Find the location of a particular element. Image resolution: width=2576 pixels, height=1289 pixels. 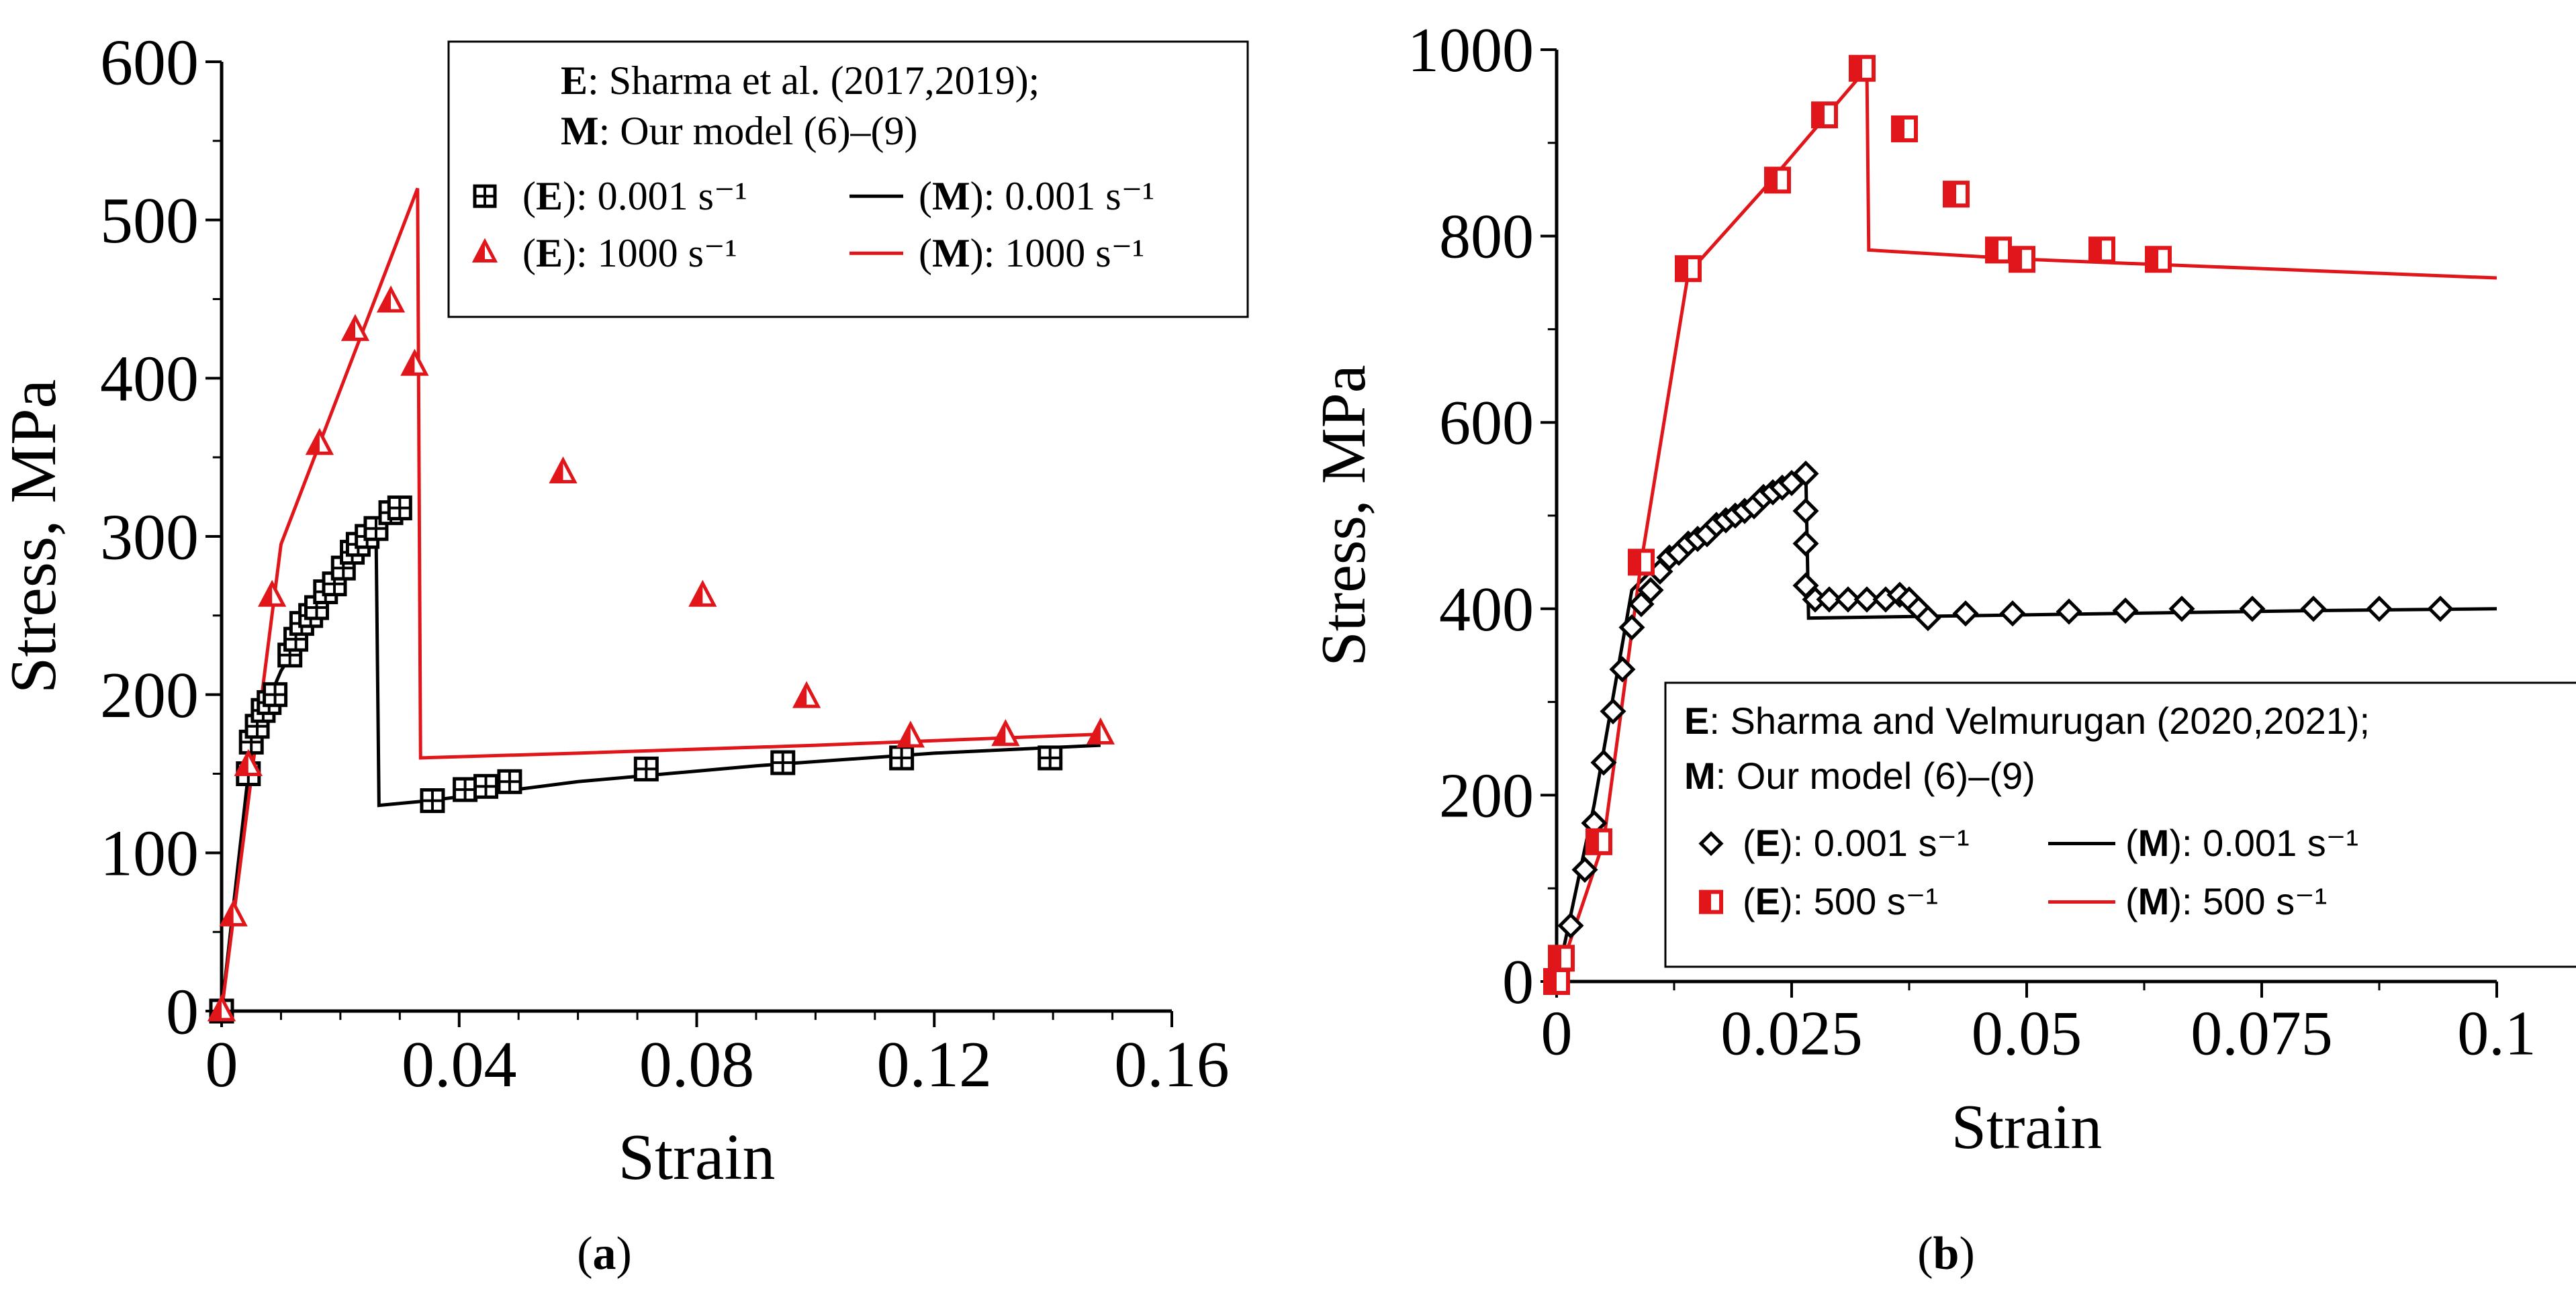

x-tick-label: 0 is located at coordinates (1557, 1034).